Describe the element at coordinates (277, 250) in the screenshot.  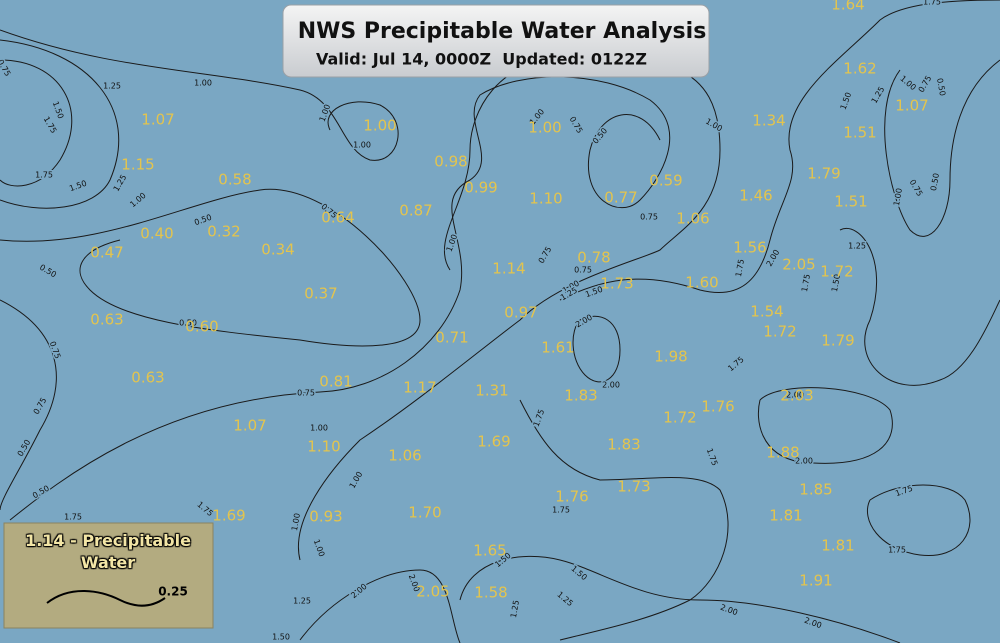
I see `station-value: 0.34` at that location.